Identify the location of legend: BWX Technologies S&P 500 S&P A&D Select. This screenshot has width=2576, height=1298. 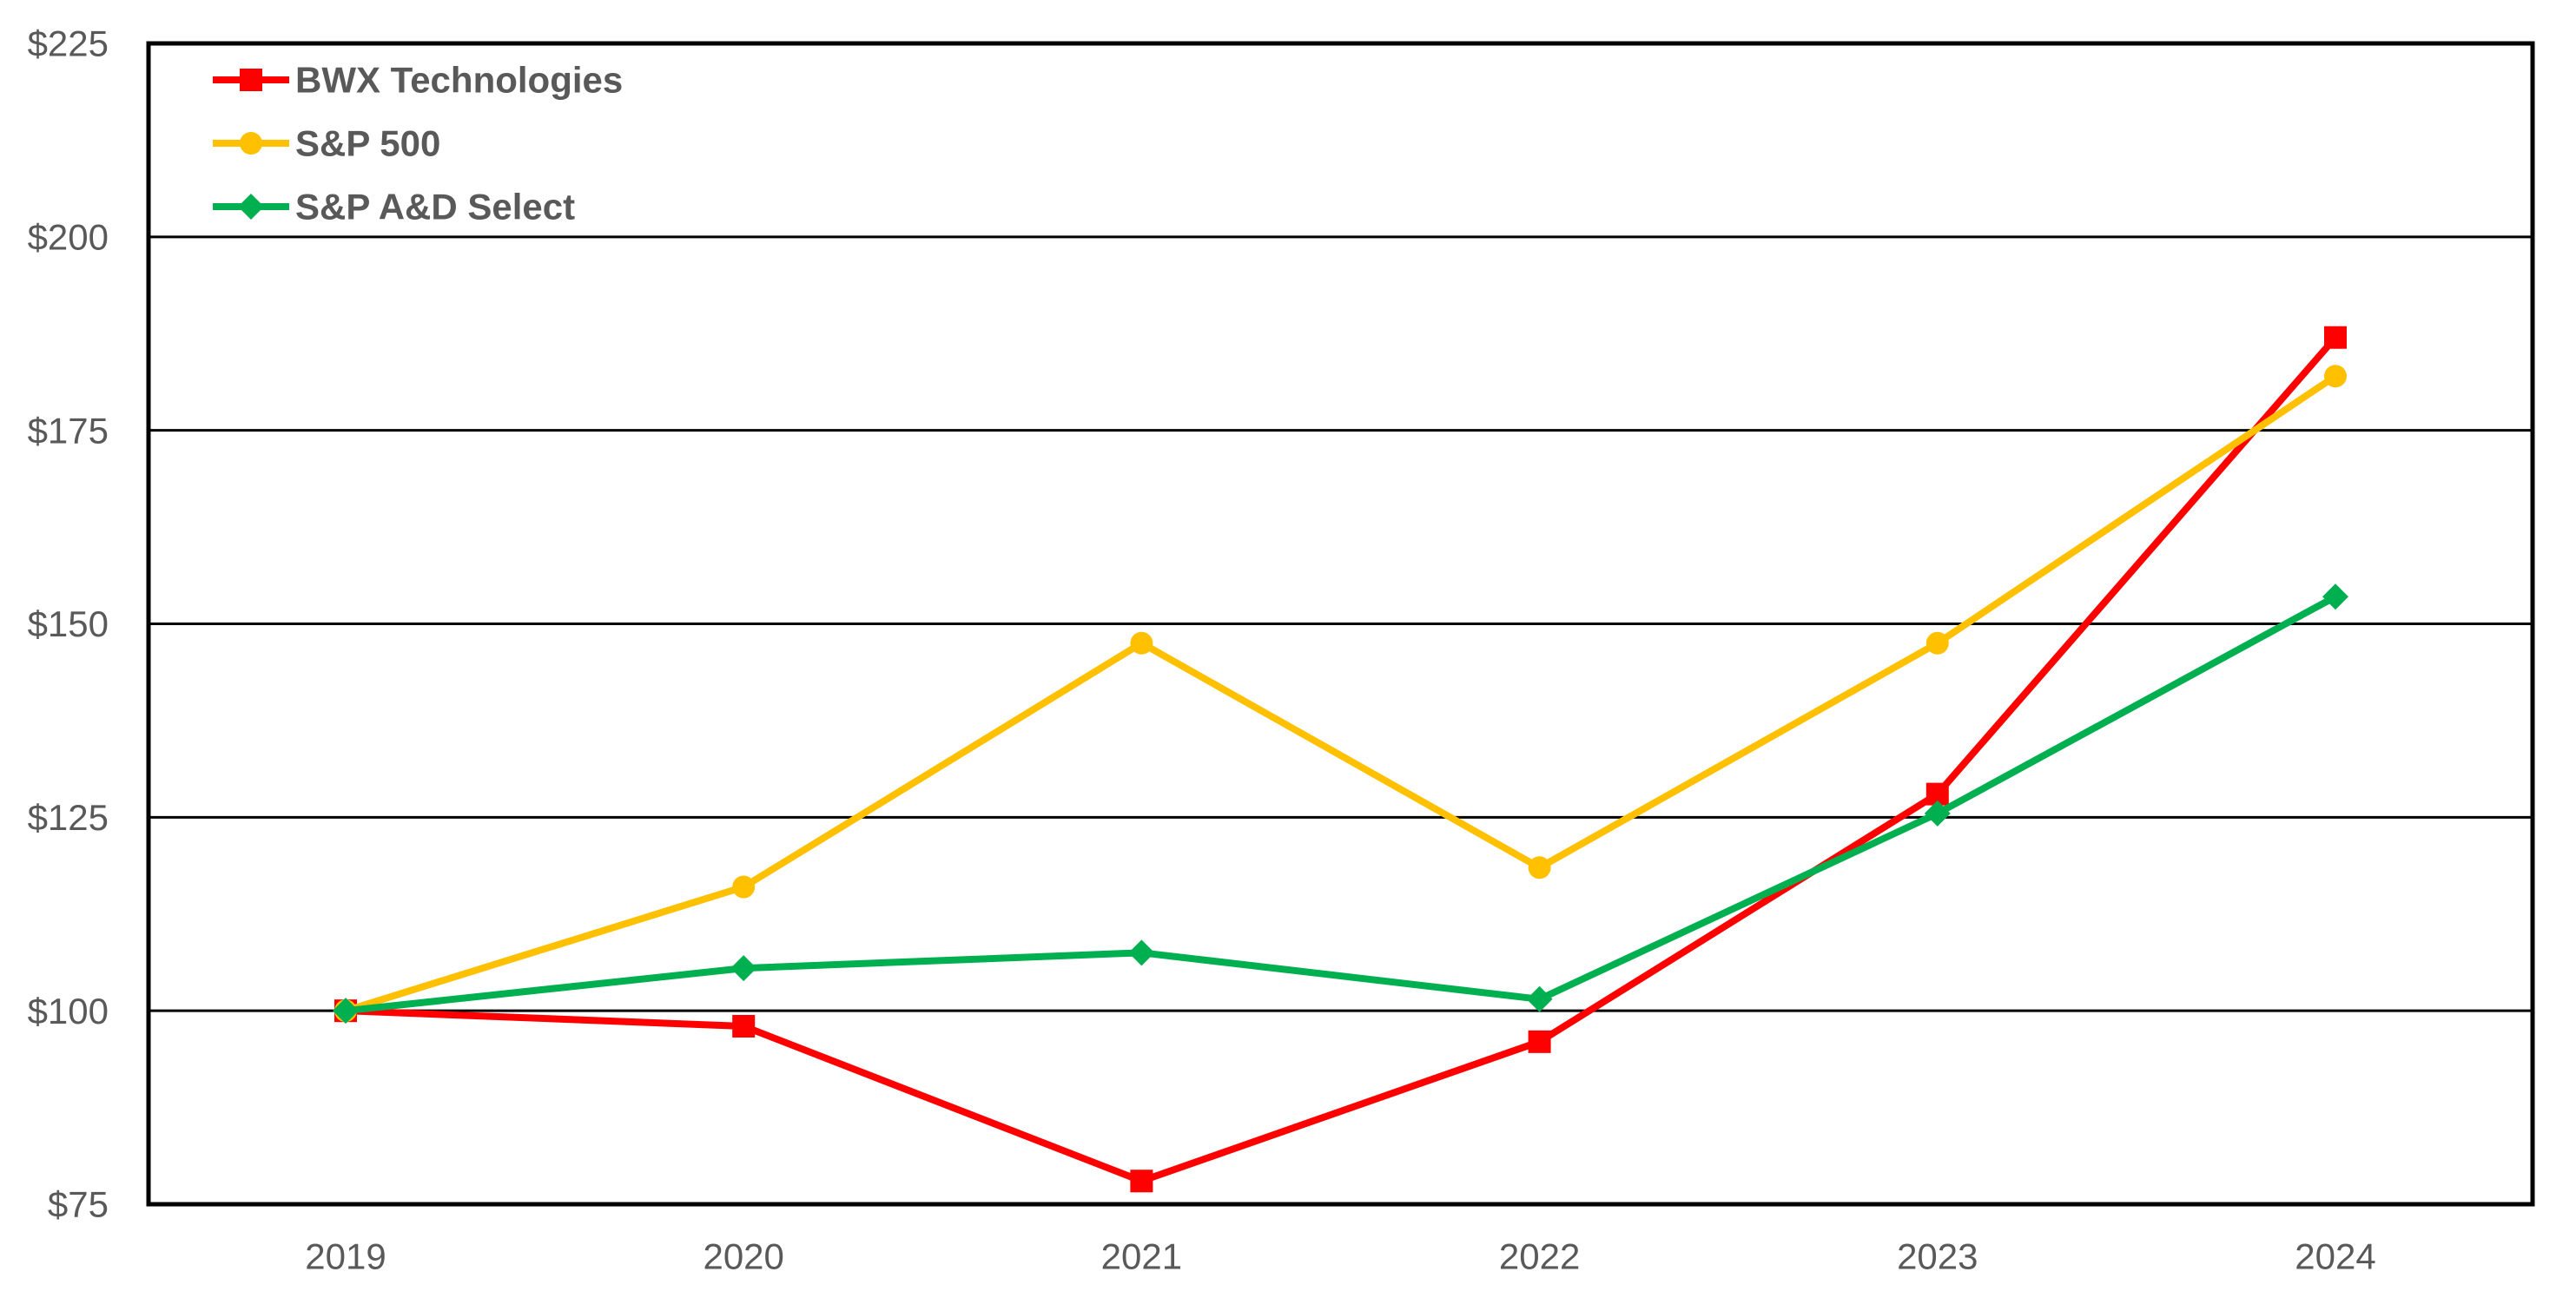
(418, 143).